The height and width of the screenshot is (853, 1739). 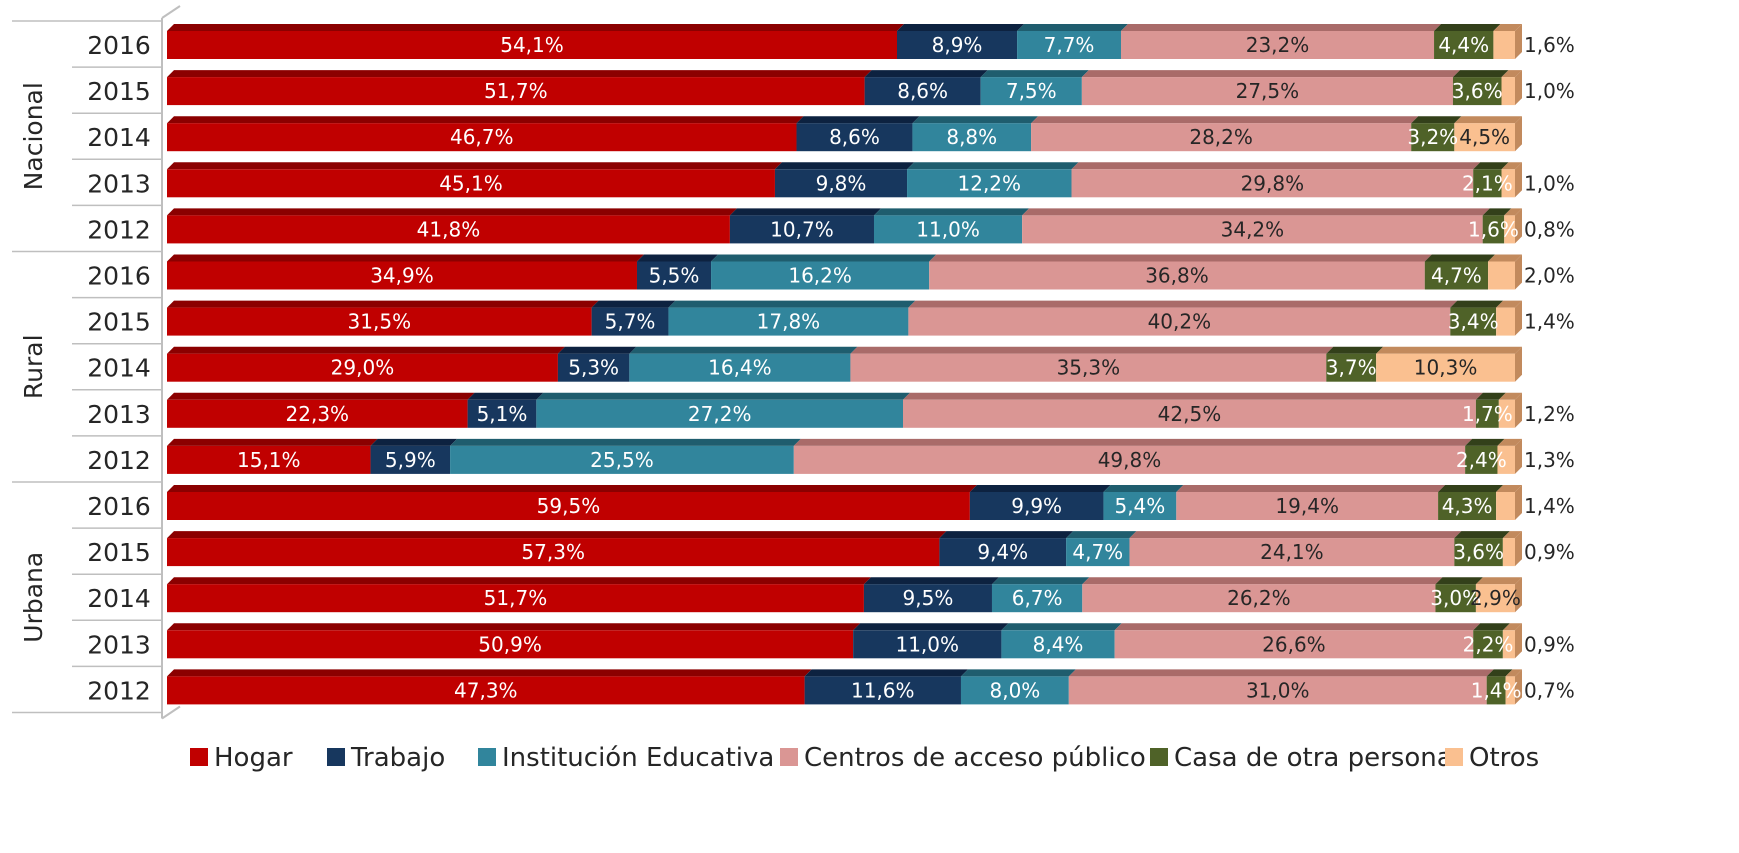 What do you see at coordinates (593, 368) in the screenshot?
I see `data-label: 5,3%` at bounding box center [593, 368].